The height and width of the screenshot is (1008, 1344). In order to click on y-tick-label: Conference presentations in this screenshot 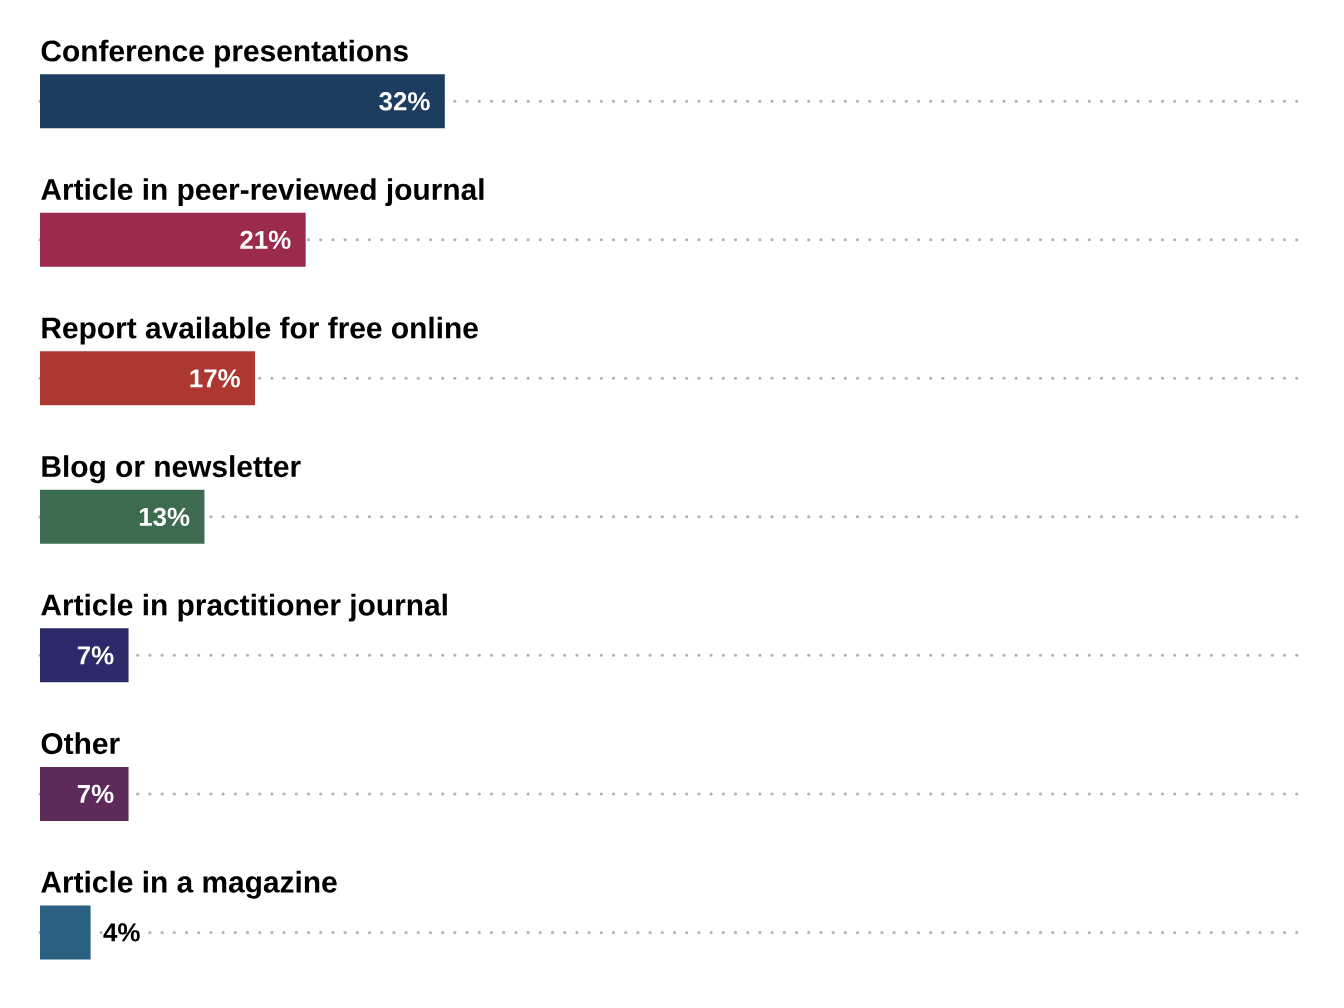, I will do `click(224, 53)`.